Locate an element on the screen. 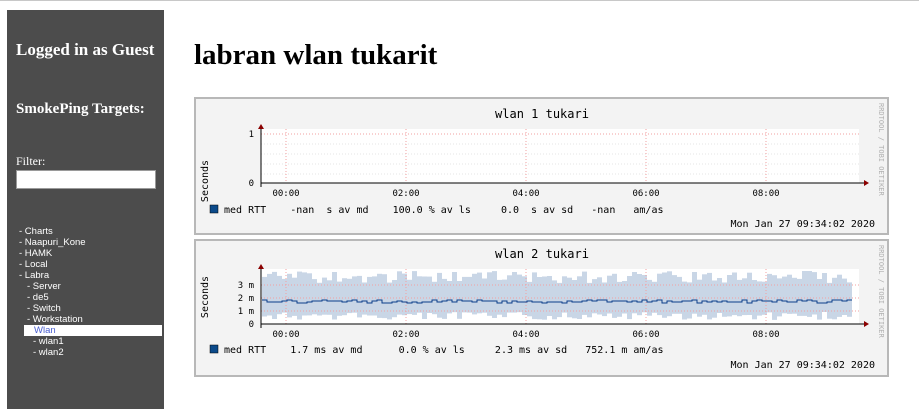 The width and height of the screenshot is (919, 409). graph-title: wlan 2 tukari is located at coordinates (542, 254).